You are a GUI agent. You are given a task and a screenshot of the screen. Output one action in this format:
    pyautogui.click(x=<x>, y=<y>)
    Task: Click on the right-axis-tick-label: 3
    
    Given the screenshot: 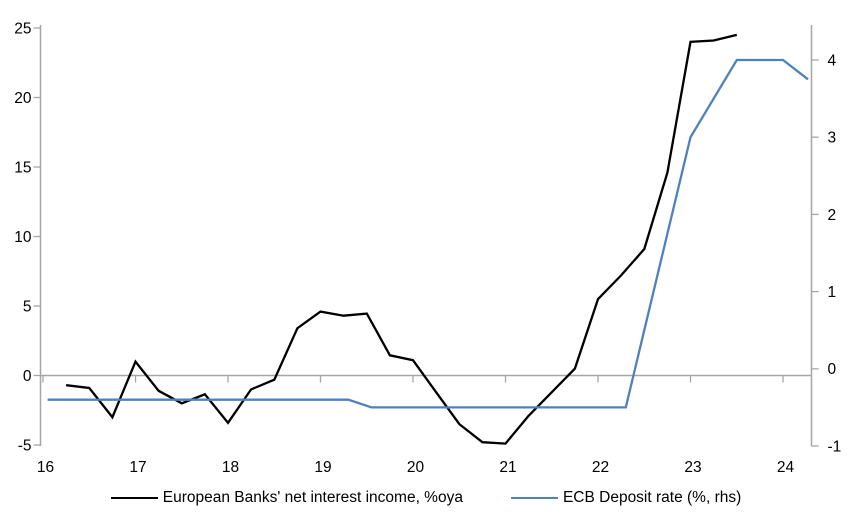 What is the action you would take?
    pyautogui.click(x=832, y=138)
    